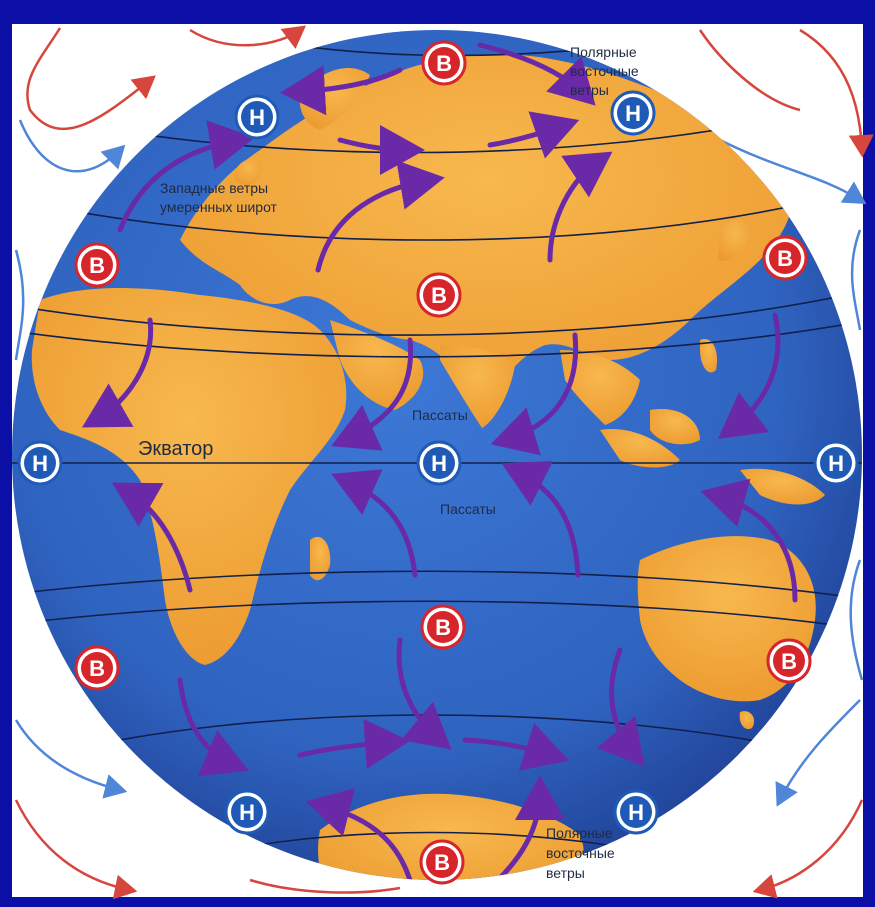  What do you see at coordinates (72, 146) in the screenshot?
I see `cell-nw-blue` at bounding box center [72, 146].